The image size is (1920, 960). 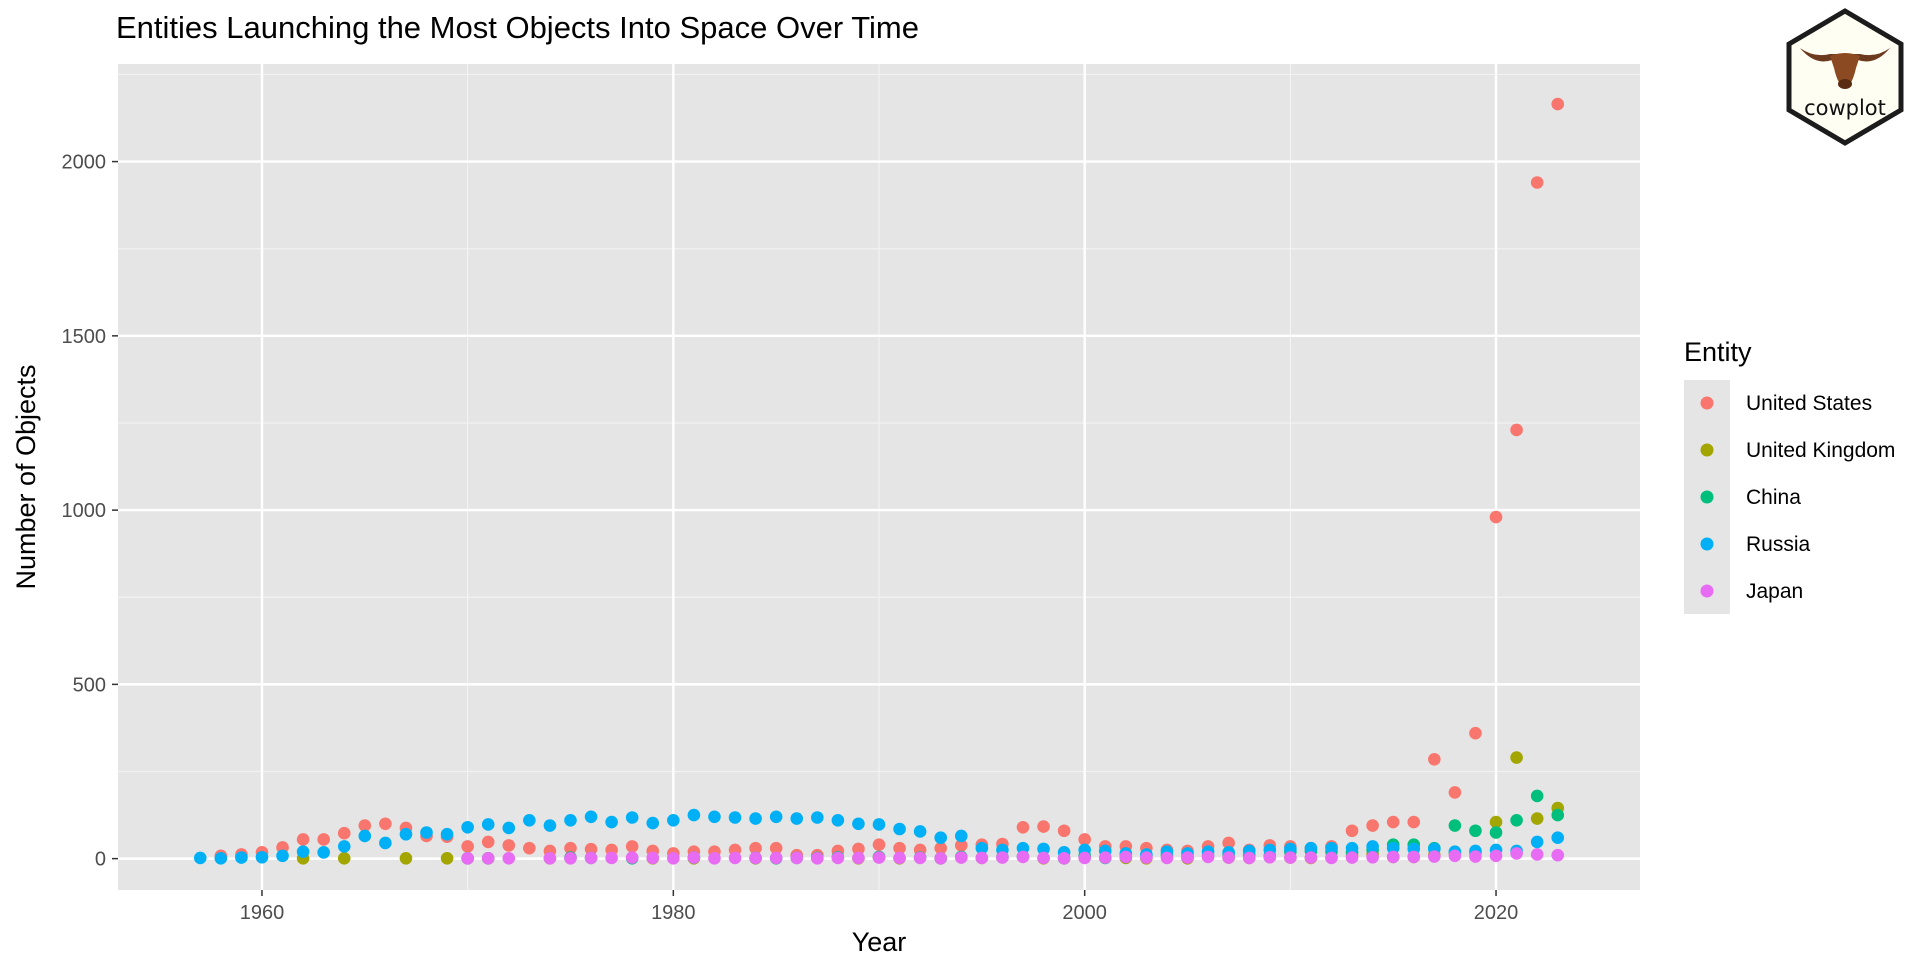 What do you see at coordinates (84, 337) in the screenshot?
I see `y-tick-label: 1500` at bounding box center [84, 337].